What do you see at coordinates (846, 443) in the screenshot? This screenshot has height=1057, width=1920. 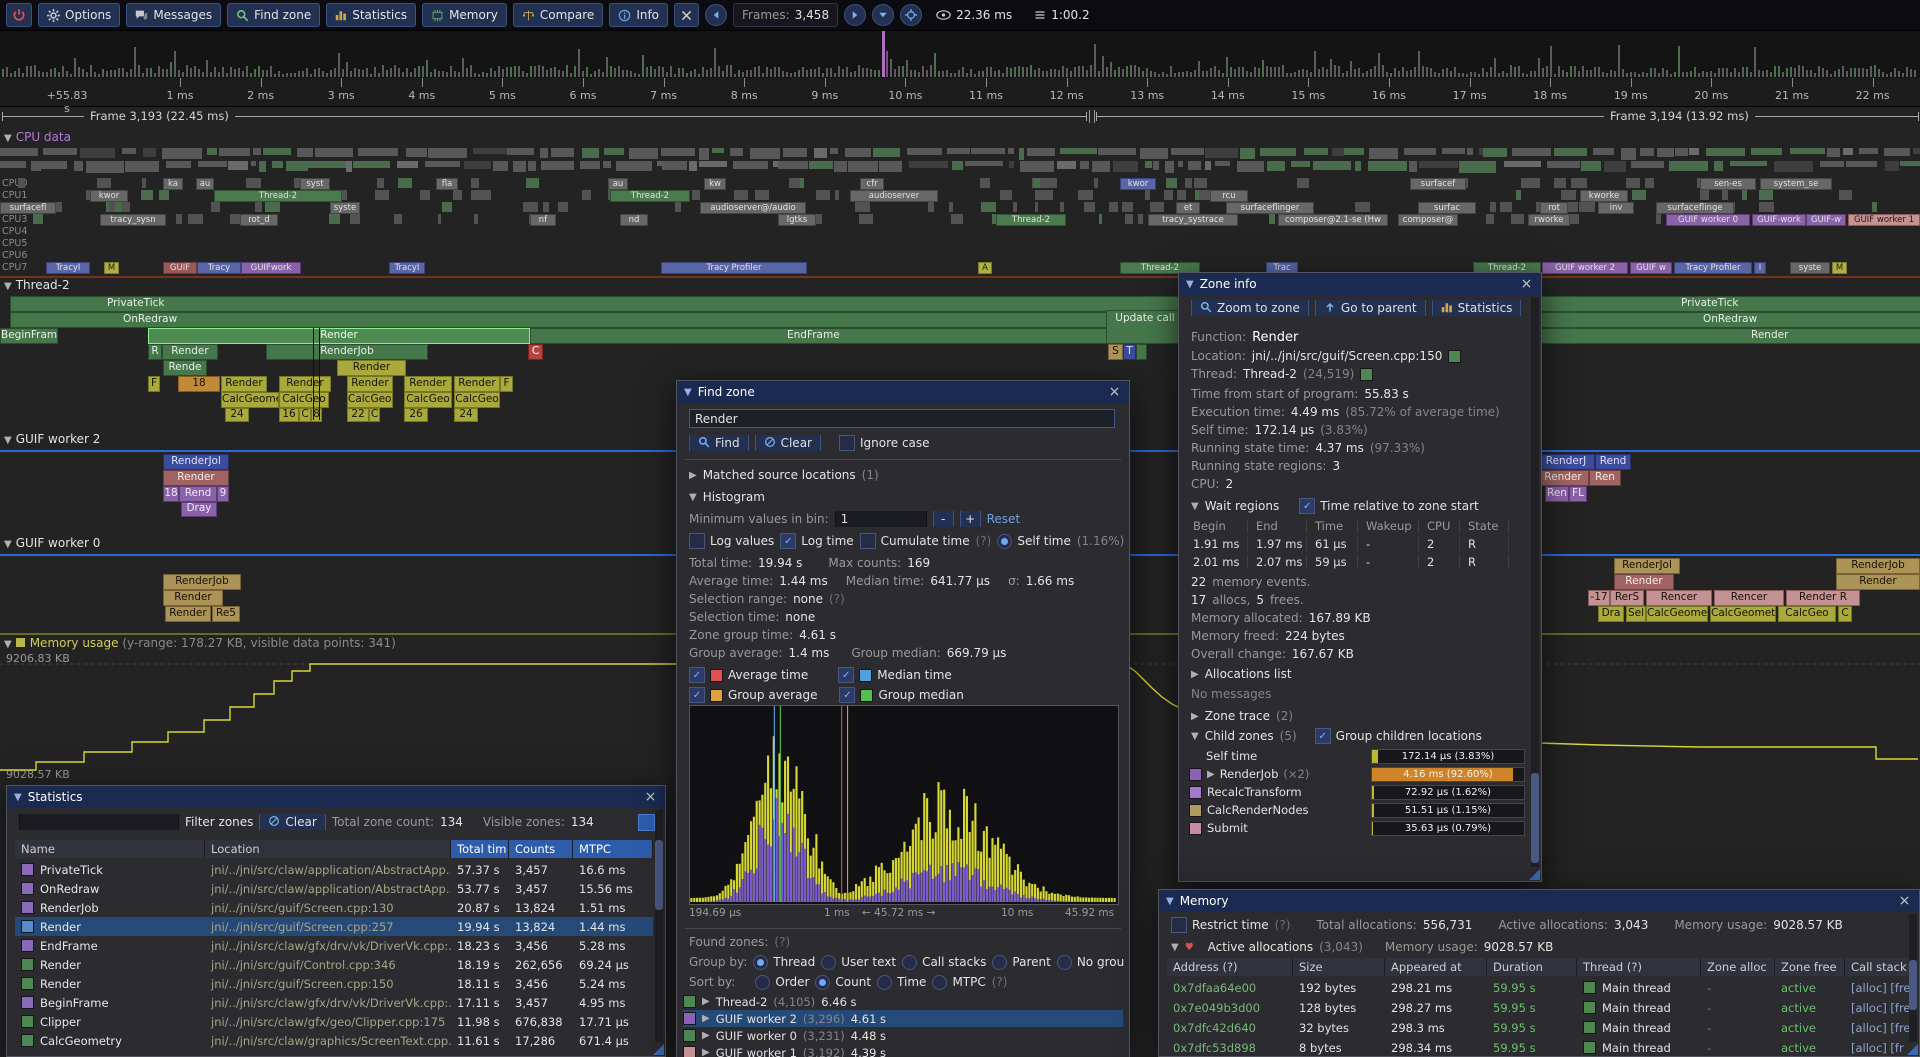 I see `ignore-case-checkbox` at bounding box center [846, 443].